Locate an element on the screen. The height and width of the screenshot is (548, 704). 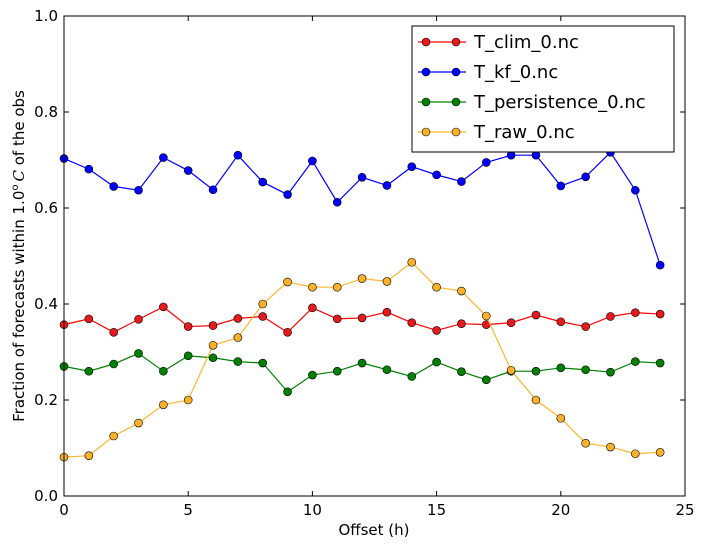
legend-label: T_persistence_0.nc is located at coordinates (559, 102).